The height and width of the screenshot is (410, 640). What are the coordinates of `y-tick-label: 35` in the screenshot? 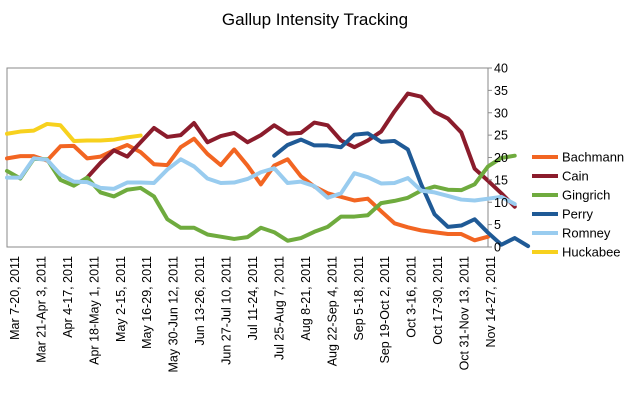 It's located at (501, 91).